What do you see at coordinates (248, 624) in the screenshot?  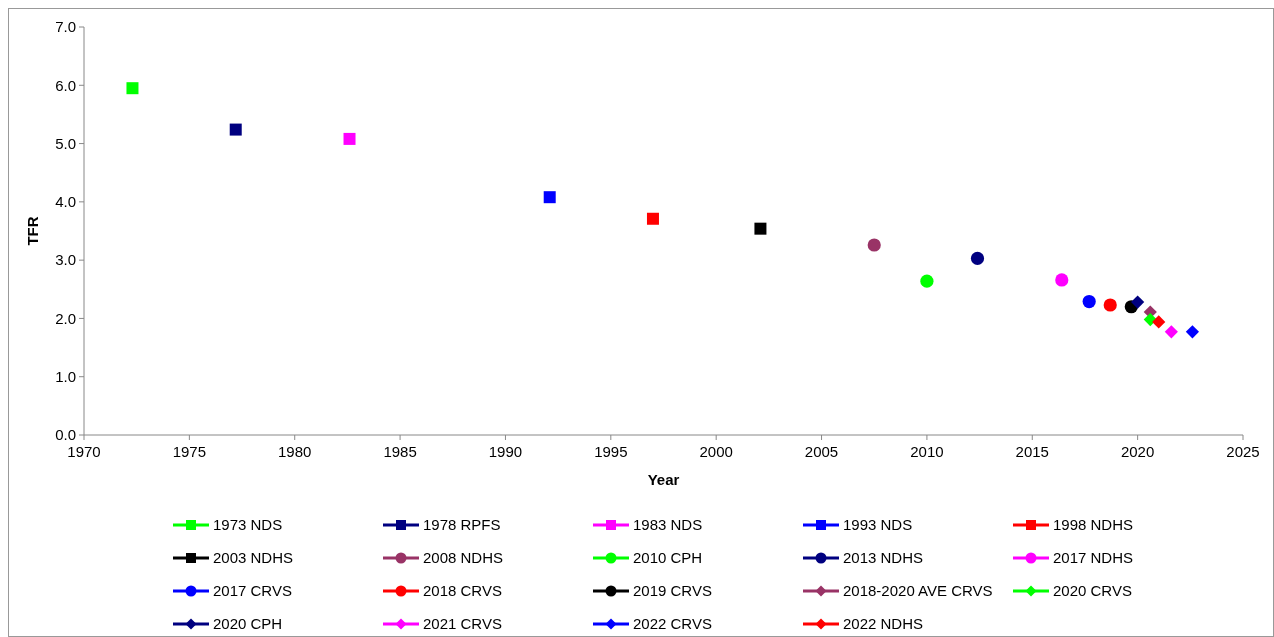 I see `legend-label: 2020 CPH` at bounding box center [248, 624].